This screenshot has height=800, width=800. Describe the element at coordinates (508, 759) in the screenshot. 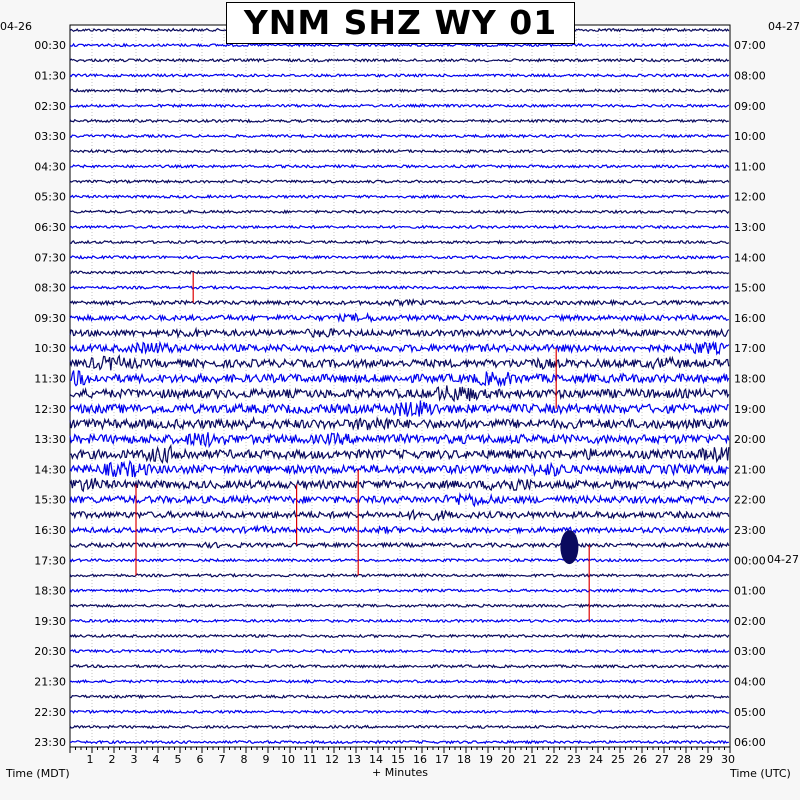

I see `x-tick-label: 20` at that location.